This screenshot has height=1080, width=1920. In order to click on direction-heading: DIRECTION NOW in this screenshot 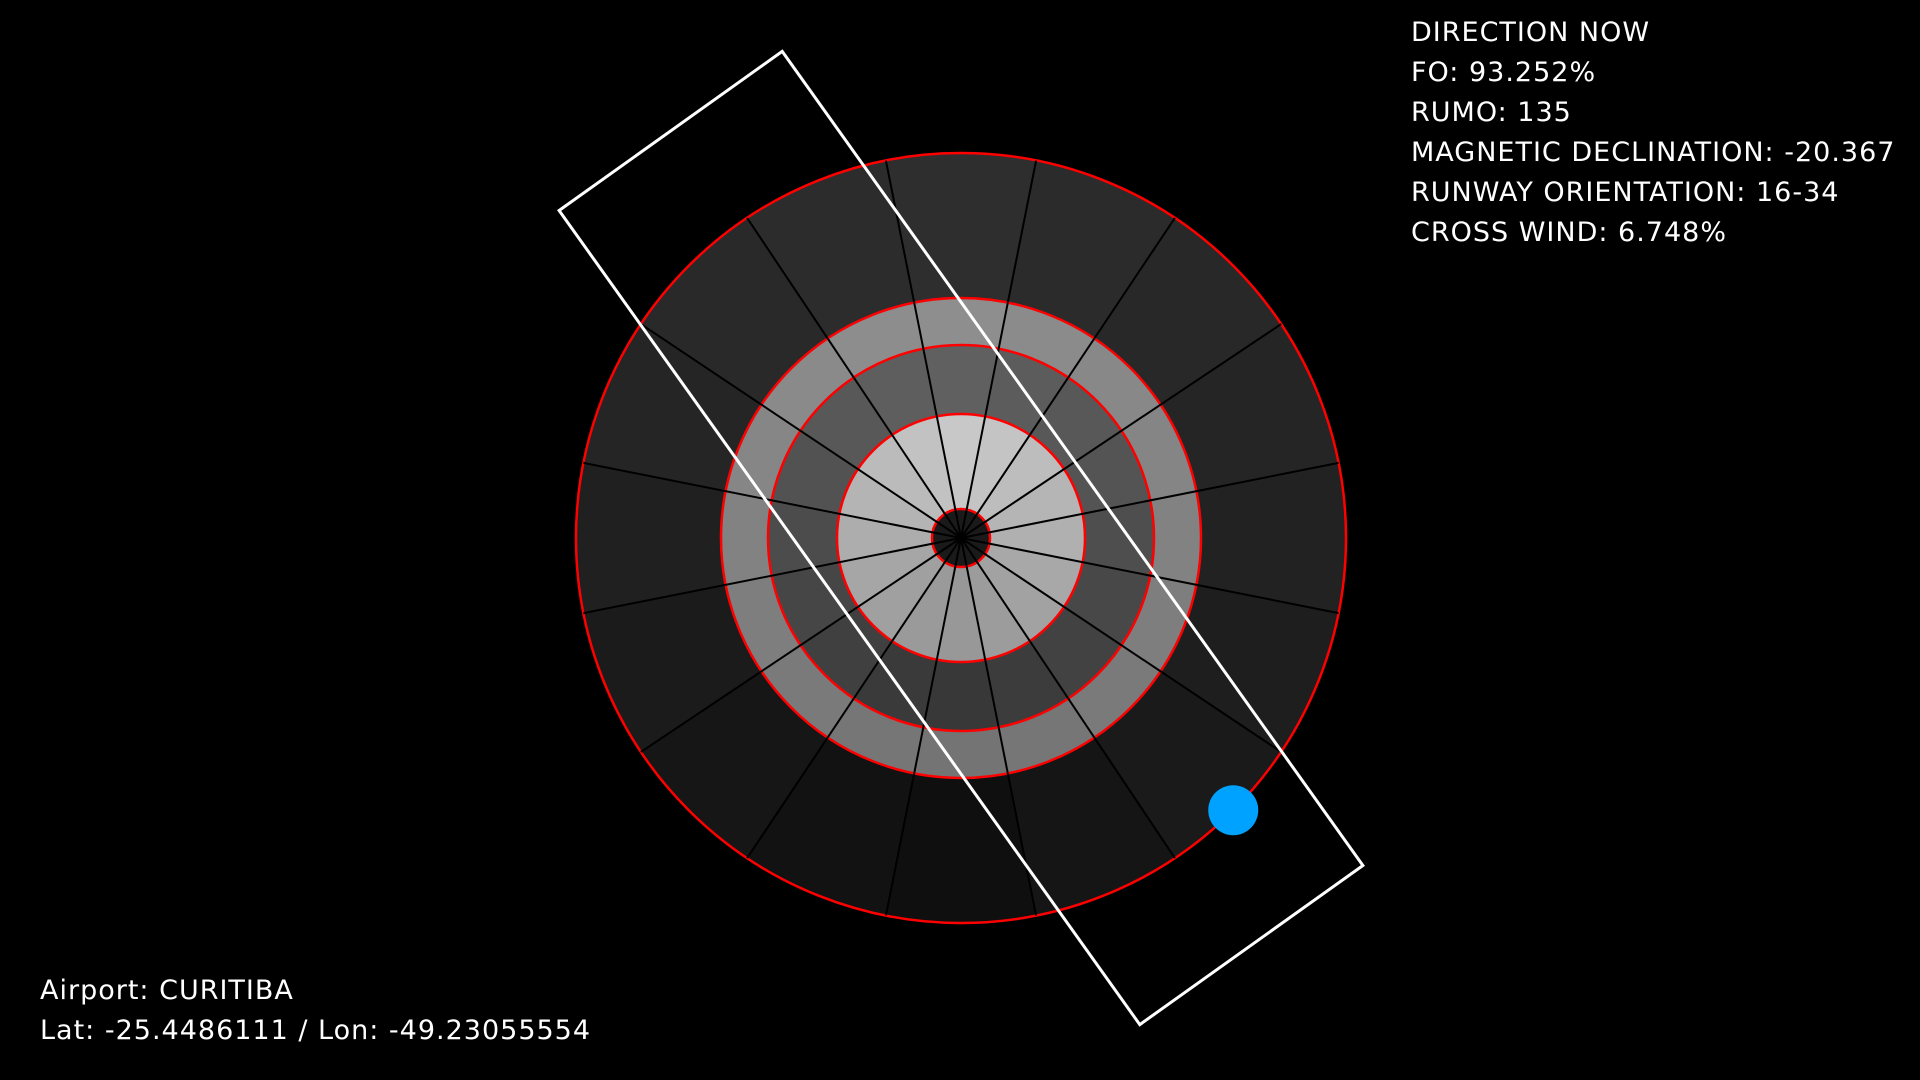, I will do `click(1531, 32)`.